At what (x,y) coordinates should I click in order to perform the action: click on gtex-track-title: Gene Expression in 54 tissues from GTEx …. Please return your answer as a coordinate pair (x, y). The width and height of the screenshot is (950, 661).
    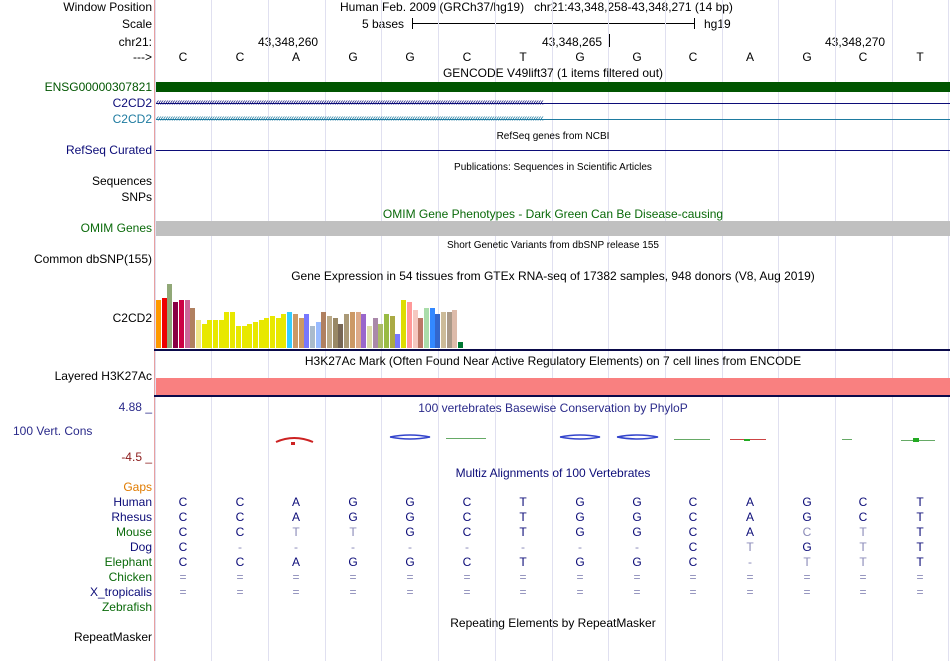
    Looking at the image, I should click on (553, 276).